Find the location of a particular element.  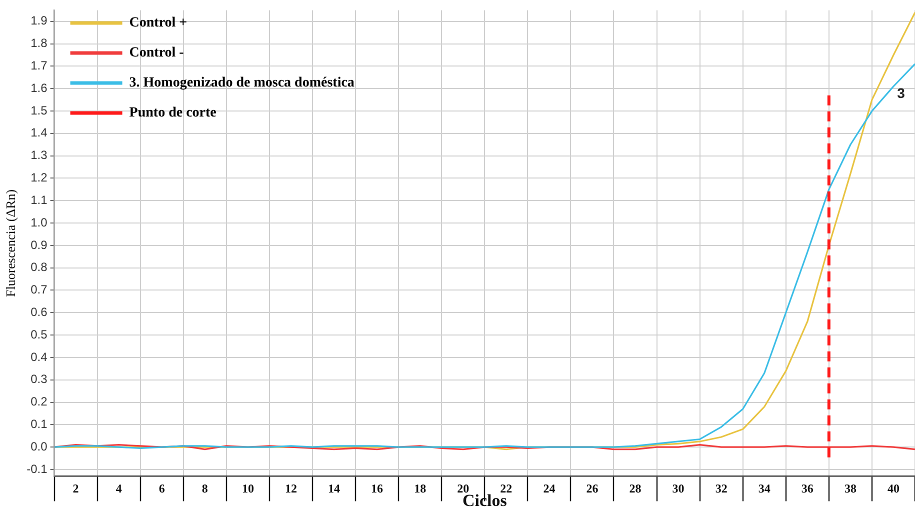

y-tick-label: 0.9 is located at coordinates (39, 245).